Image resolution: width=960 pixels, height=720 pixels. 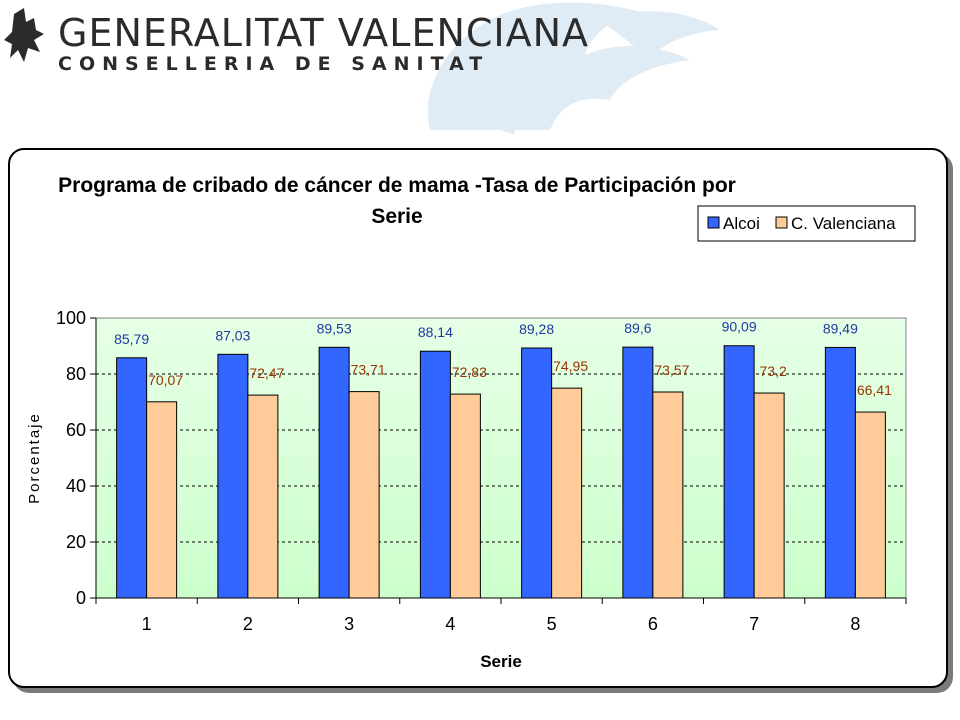 I want to click on data-label-alcoi-8: 89,49, so click(x=840, y=328).